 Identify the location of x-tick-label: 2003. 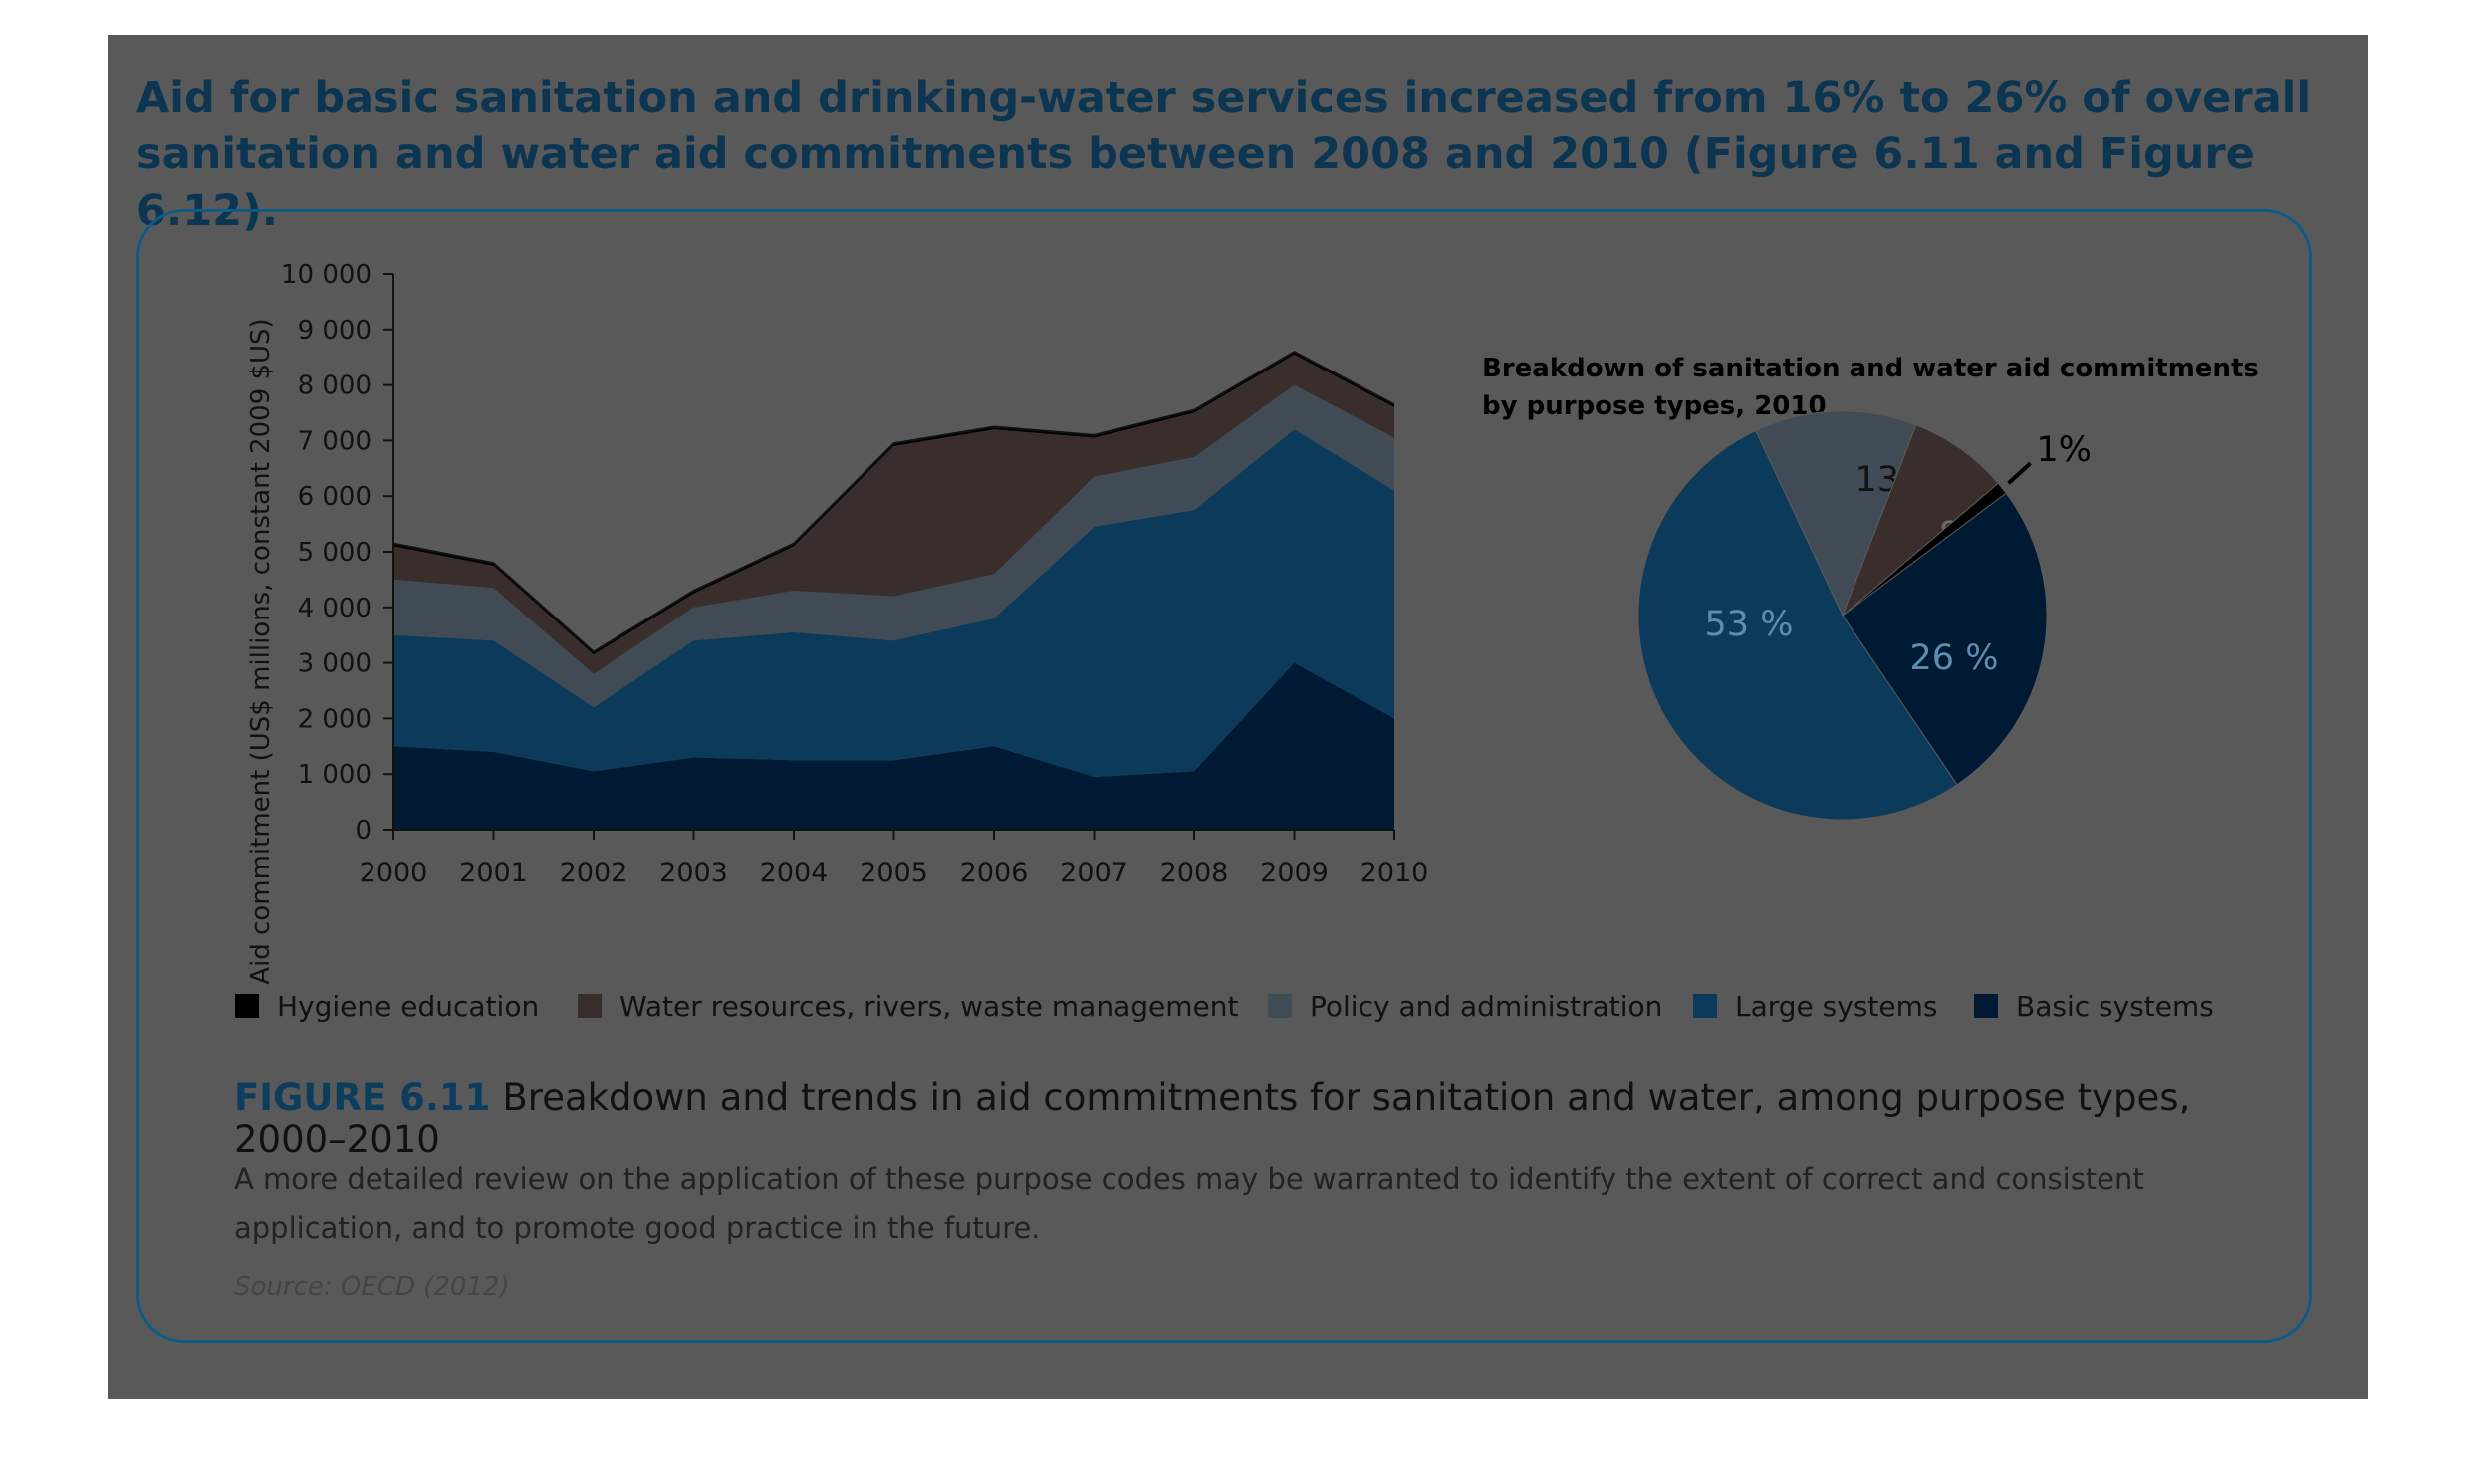
(693, 873).